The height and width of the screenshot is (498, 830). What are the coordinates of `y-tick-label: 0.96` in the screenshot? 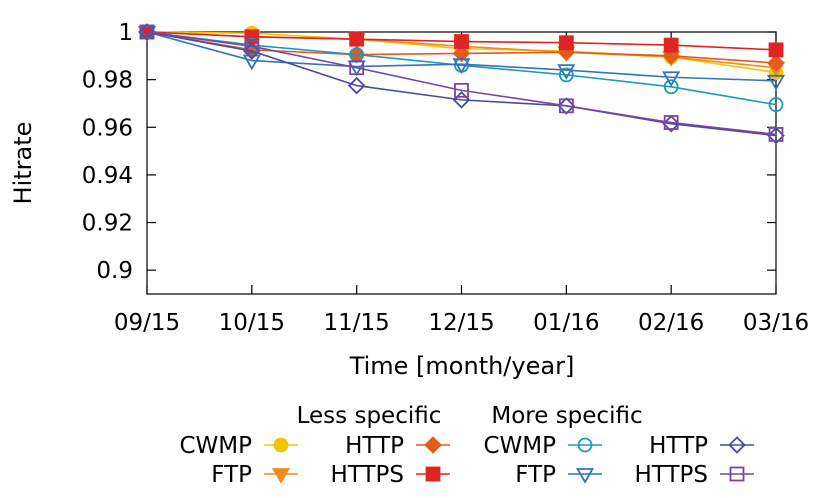 It's located at (107, 128).